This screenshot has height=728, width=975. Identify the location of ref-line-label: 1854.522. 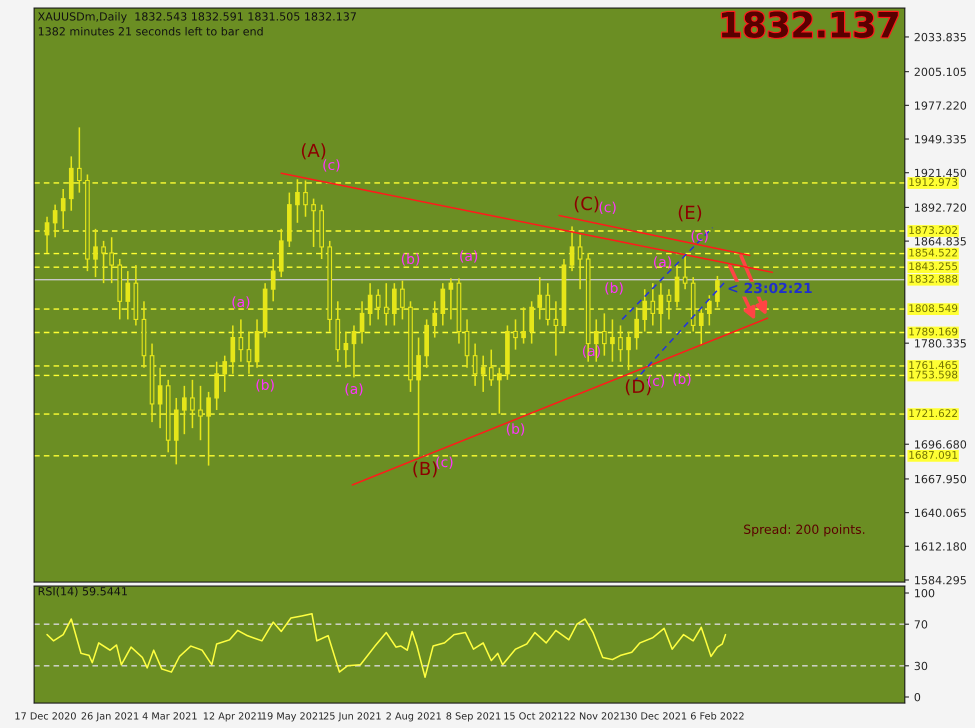
(933, 252).